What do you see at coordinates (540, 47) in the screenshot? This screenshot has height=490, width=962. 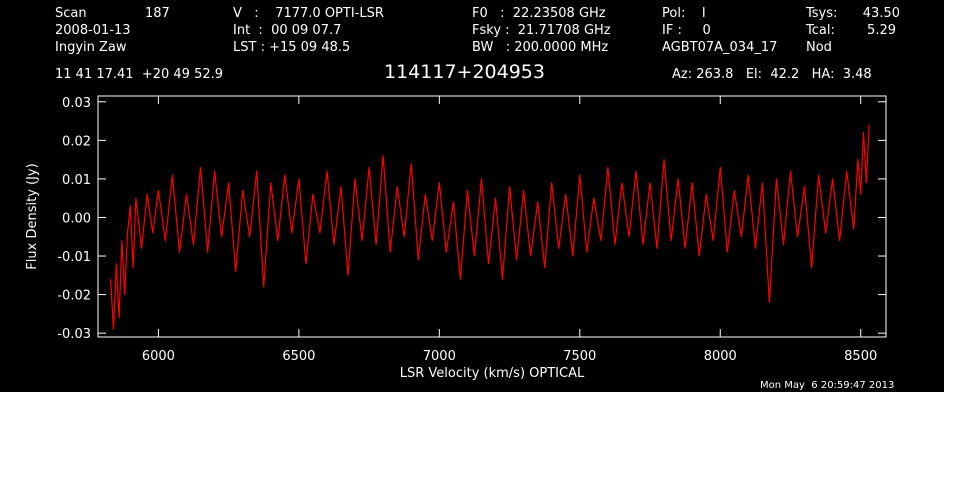 I see `bandwidth-line: BW : 200.0000 MHz` at bounding box center [540, 47].